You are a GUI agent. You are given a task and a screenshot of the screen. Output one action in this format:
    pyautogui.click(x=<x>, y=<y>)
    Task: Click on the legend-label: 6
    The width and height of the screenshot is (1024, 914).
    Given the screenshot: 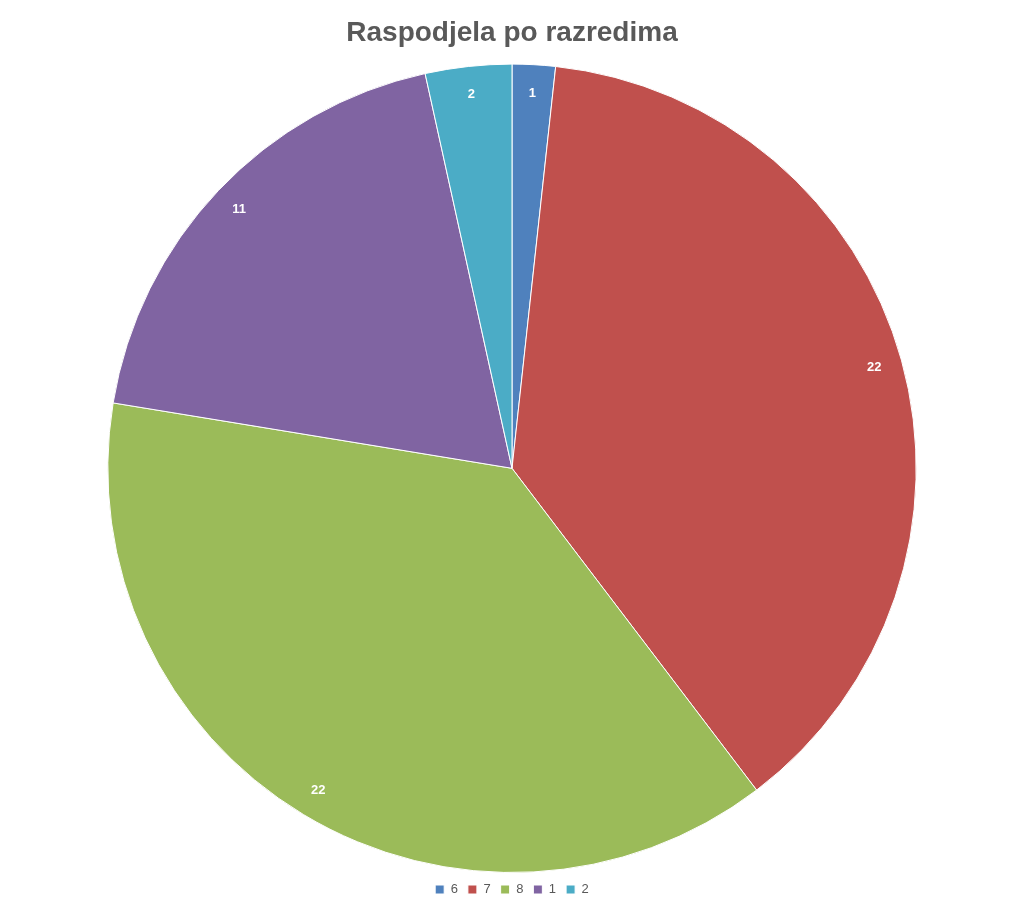 What is the action you would take?
    pyautogui.click(x=454, y=889)
    